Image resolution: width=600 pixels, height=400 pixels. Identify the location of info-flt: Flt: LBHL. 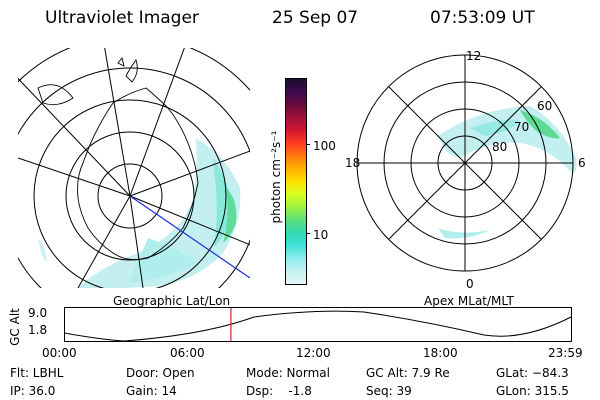
(37, 373).